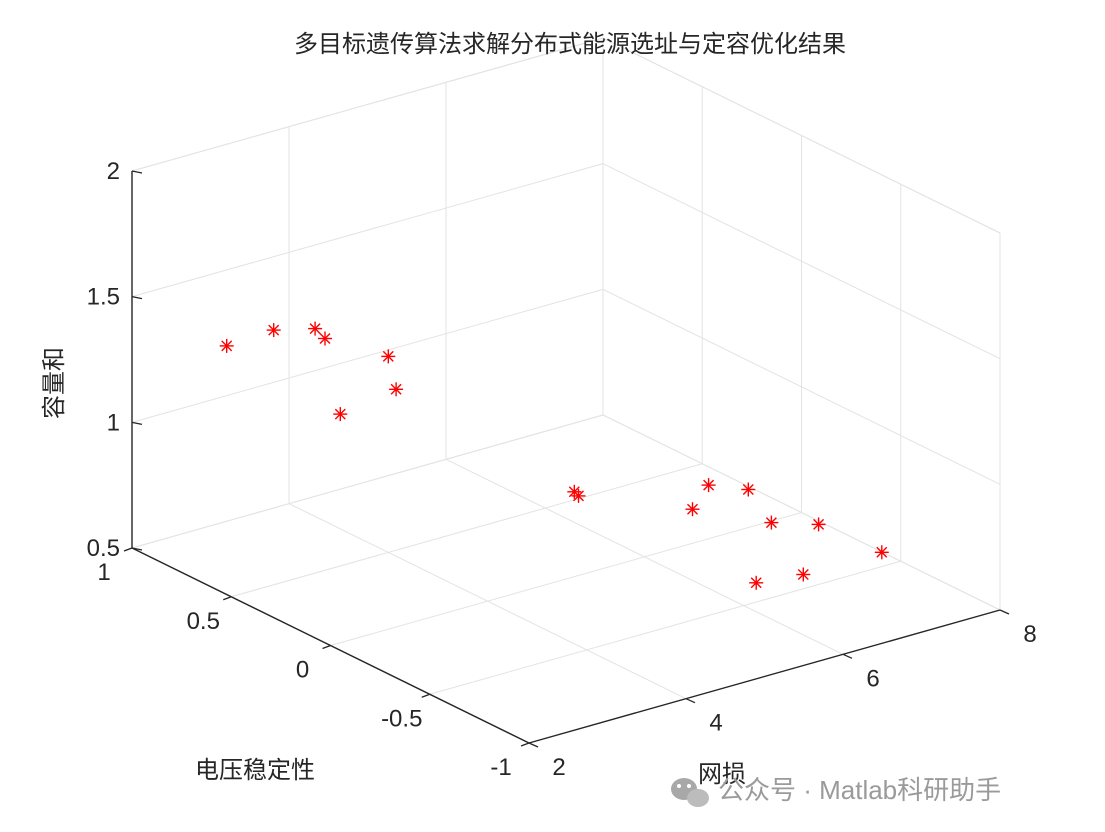  I want to click on x-tick-label: 2, so click(558, 767).